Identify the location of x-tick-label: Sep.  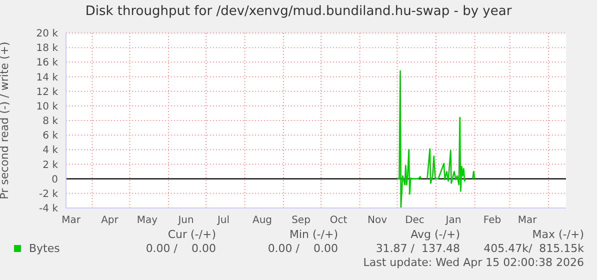
(301, 220).